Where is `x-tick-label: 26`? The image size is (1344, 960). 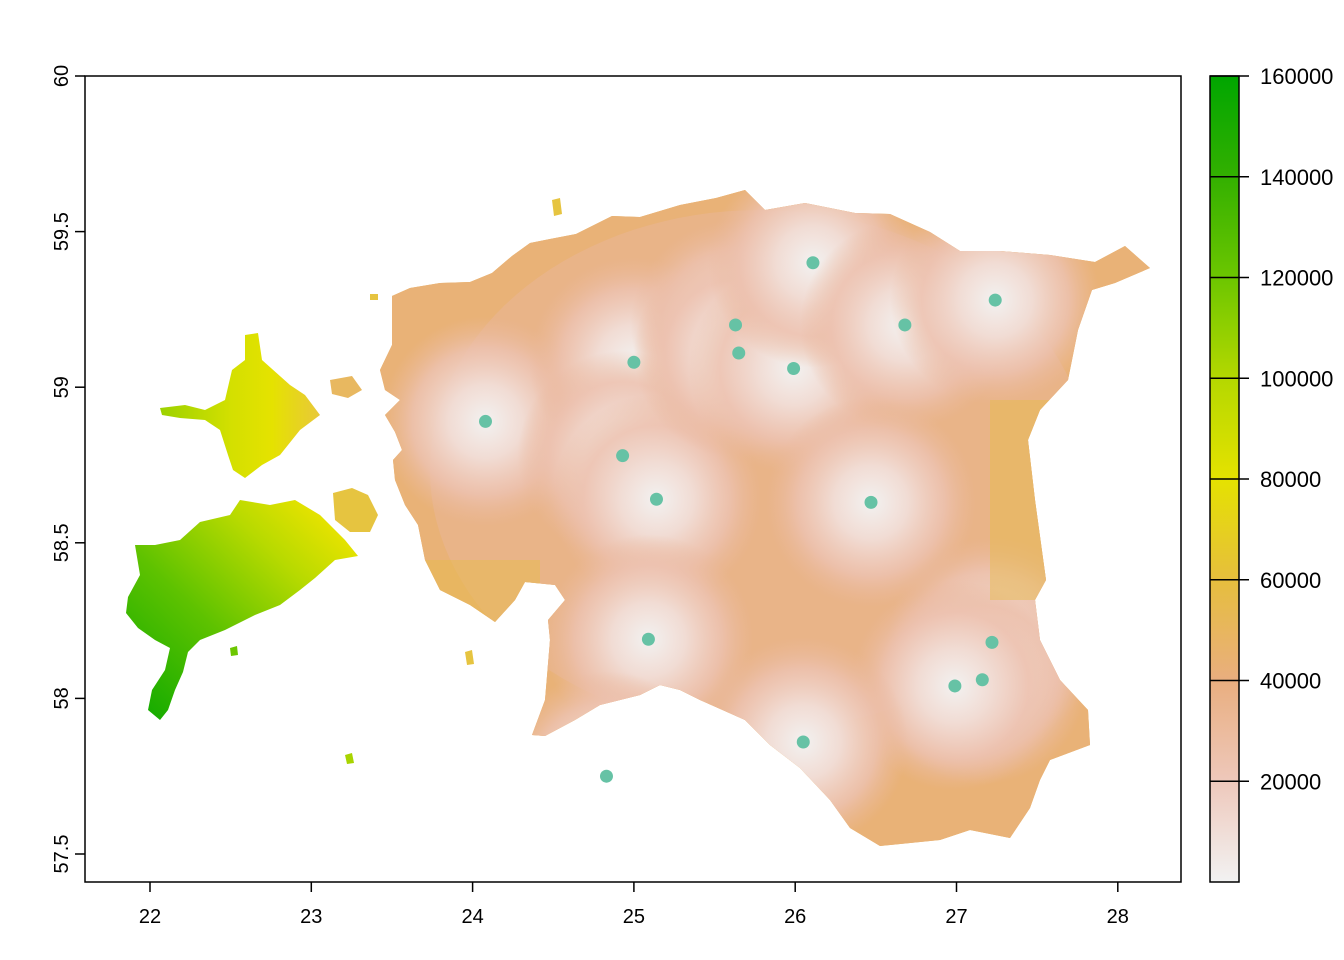
x-tick-label: 26 is located at coordinates (795, 917).